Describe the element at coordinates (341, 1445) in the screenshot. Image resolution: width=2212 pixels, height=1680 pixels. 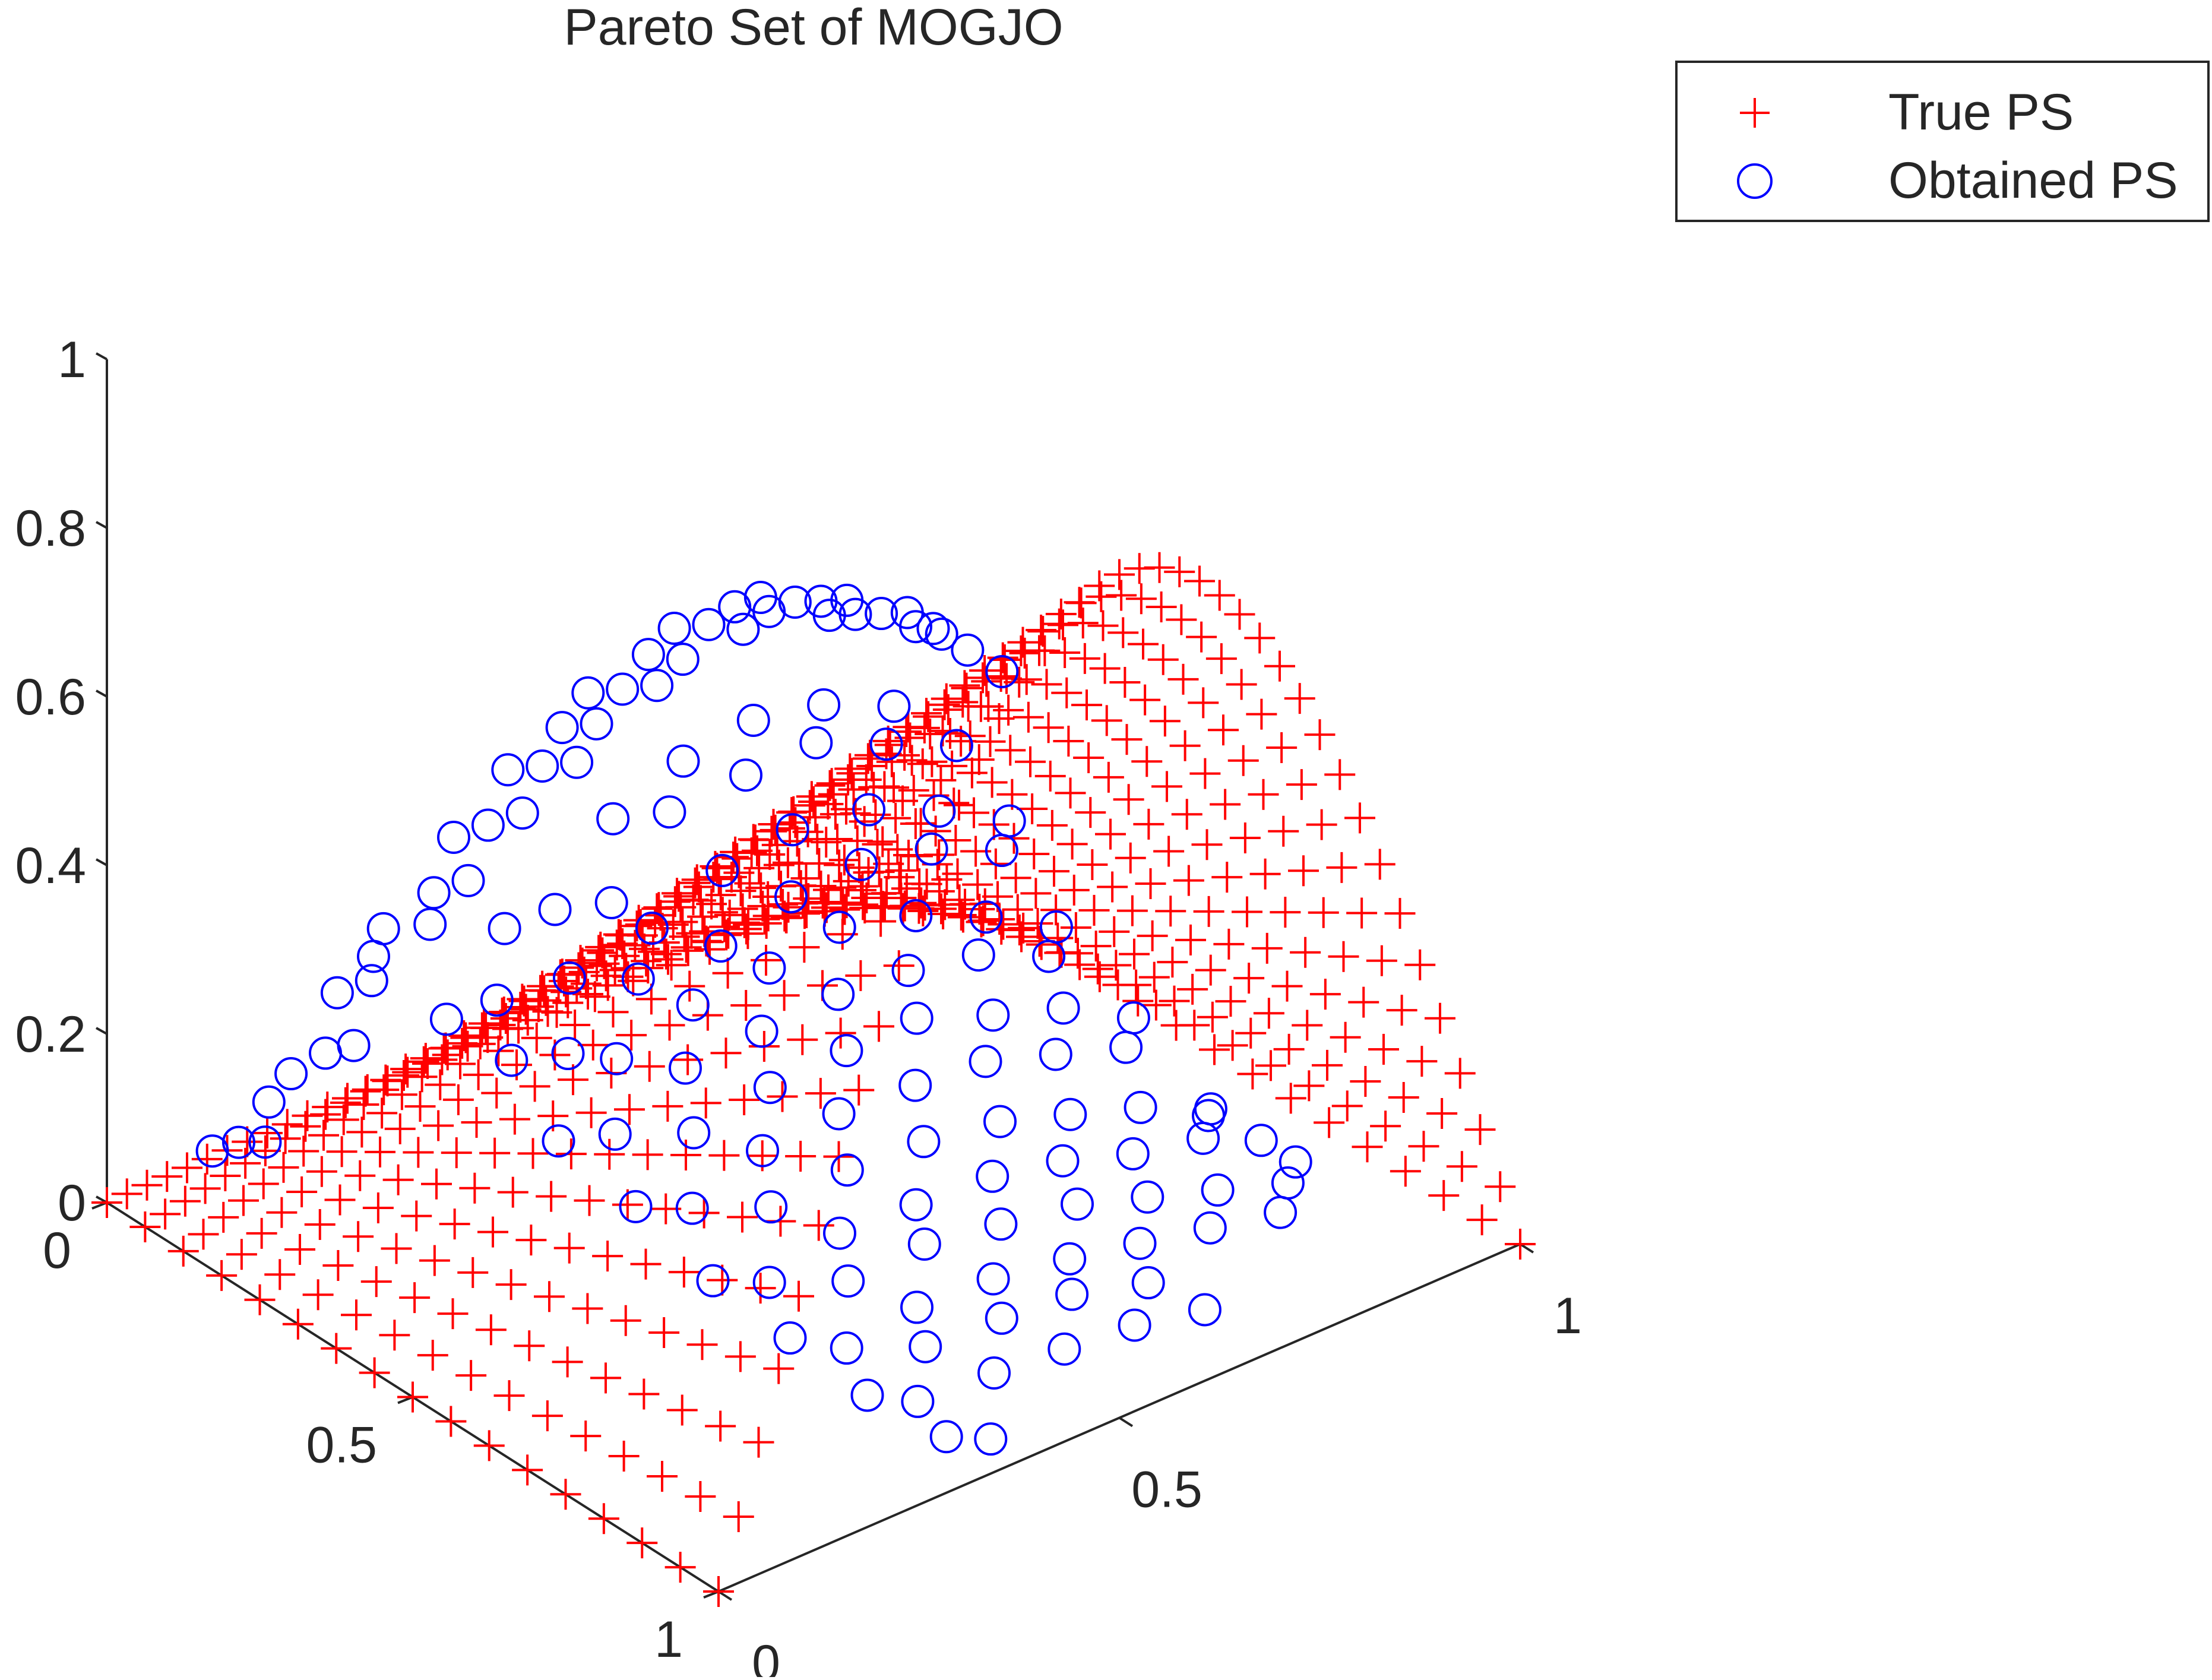
I see `y-tick-label: 0.5` at that location.